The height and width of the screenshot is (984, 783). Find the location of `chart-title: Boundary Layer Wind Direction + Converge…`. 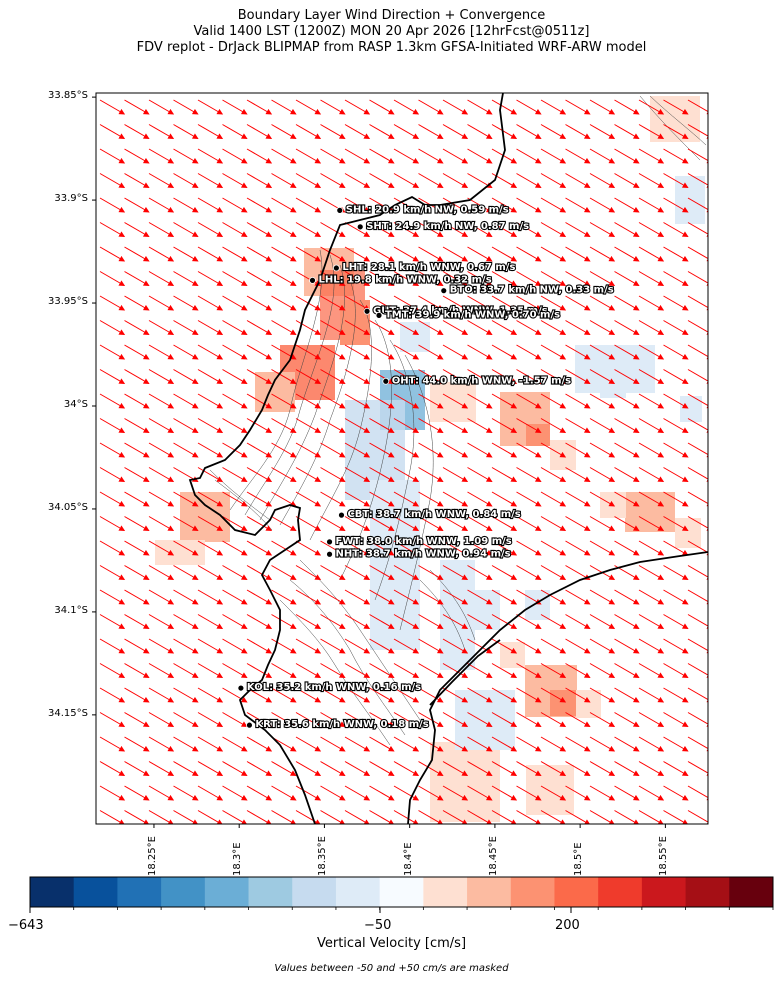

chart-title: Boundary Layer Wind Direction + Converge… is located at coordinates (391, 15).